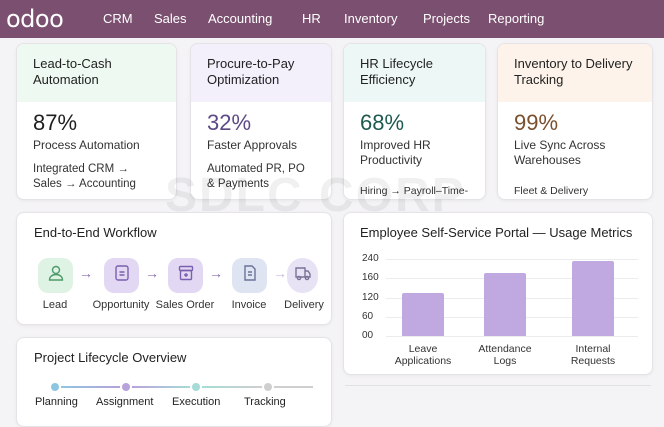 The image size is (664, 427). What do you see at coordinates (382, 122) in the screenshot?
I see `kpi-value: 68%` at bounding box center [382, 122].